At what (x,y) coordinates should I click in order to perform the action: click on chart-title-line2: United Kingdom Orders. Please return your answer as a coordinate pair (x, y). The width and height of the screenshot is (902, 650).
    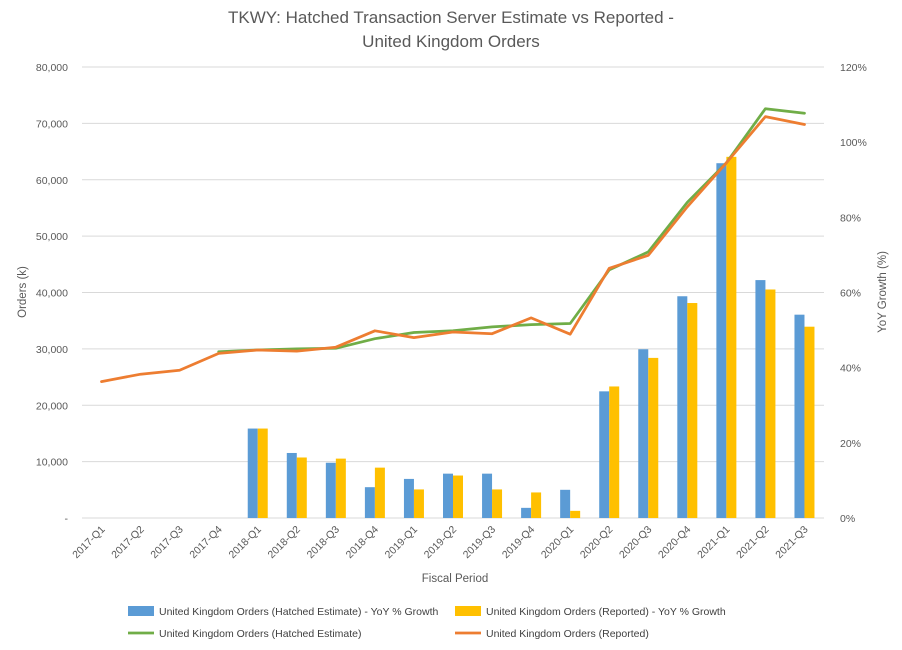
    Looking at the image, I should click on (451, 41).